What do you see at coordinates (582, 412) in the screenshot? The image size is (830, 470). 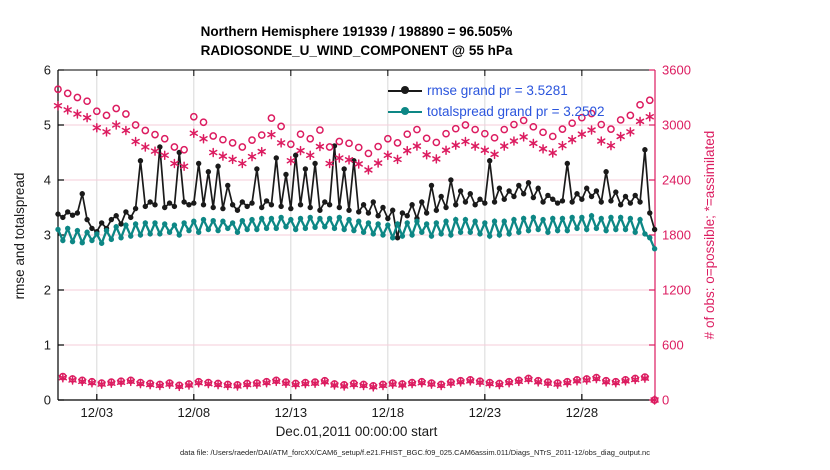 I see `svg-text: 12/28` at bounding box center [582, 412].